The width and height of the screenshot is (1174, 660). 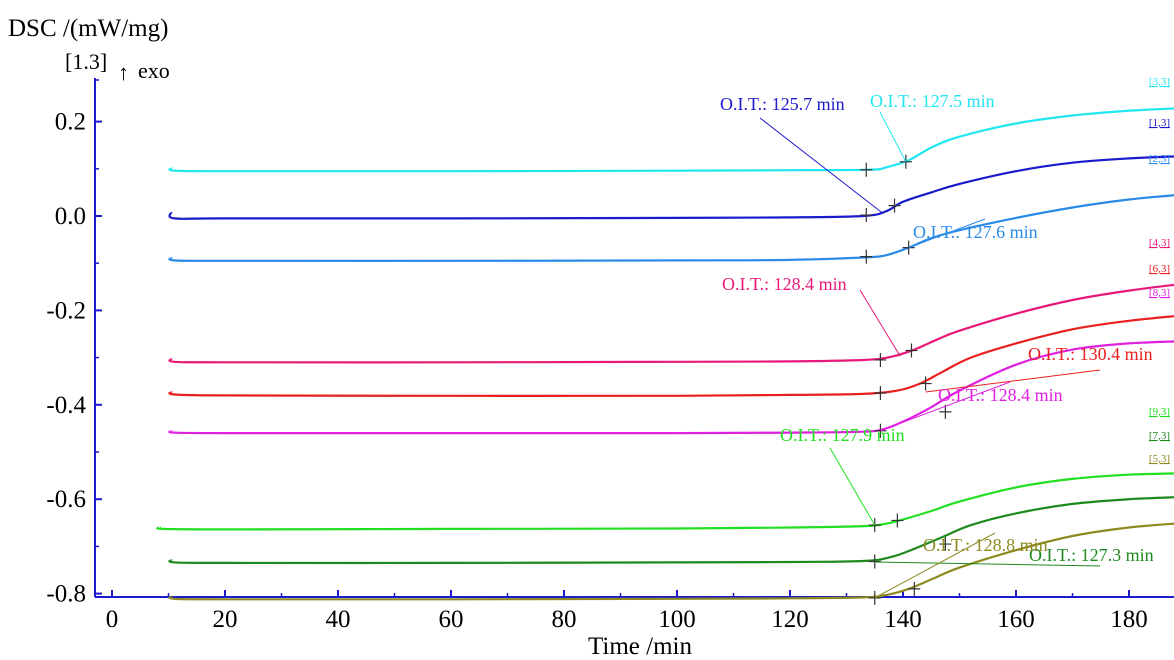 I want to click on exo-label: exo, so click(x=154, y=70).